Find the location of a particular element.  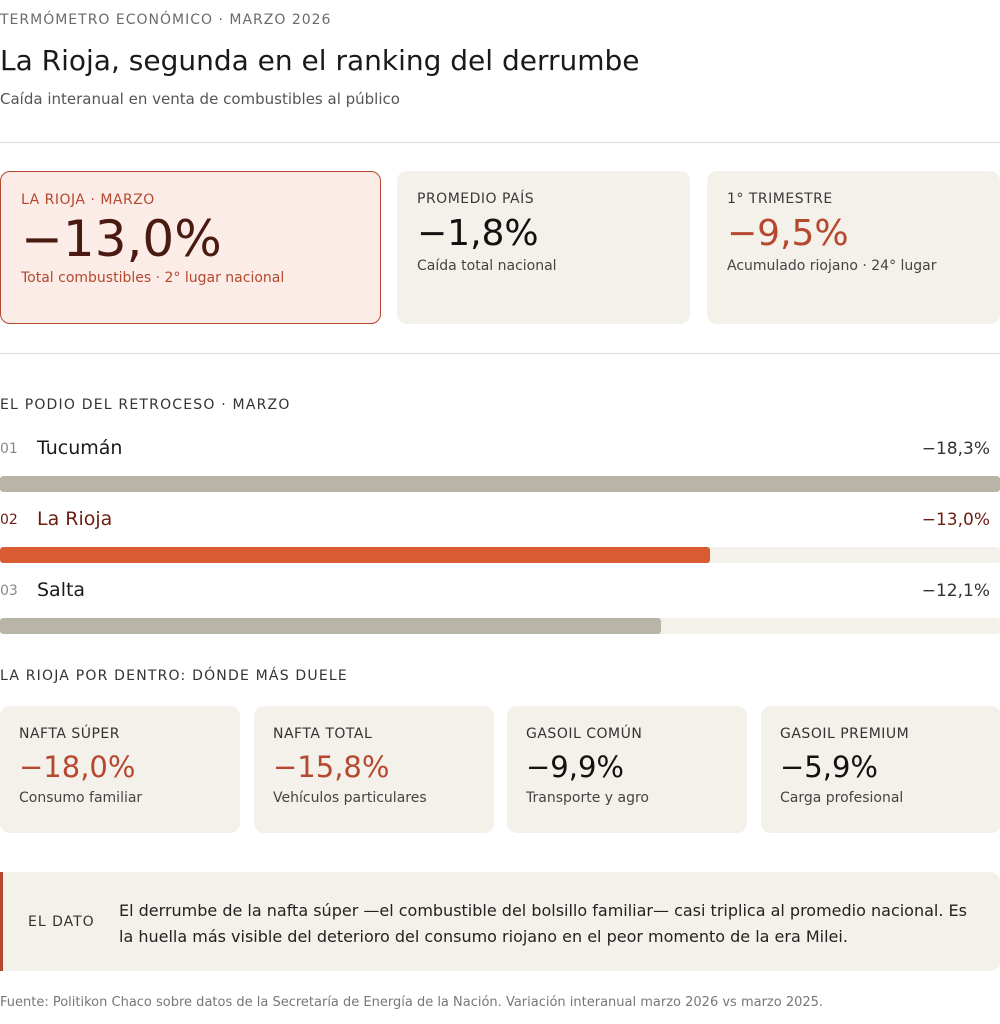

card-label: NAFTA TOTAL is located at coordinates (323, 734).